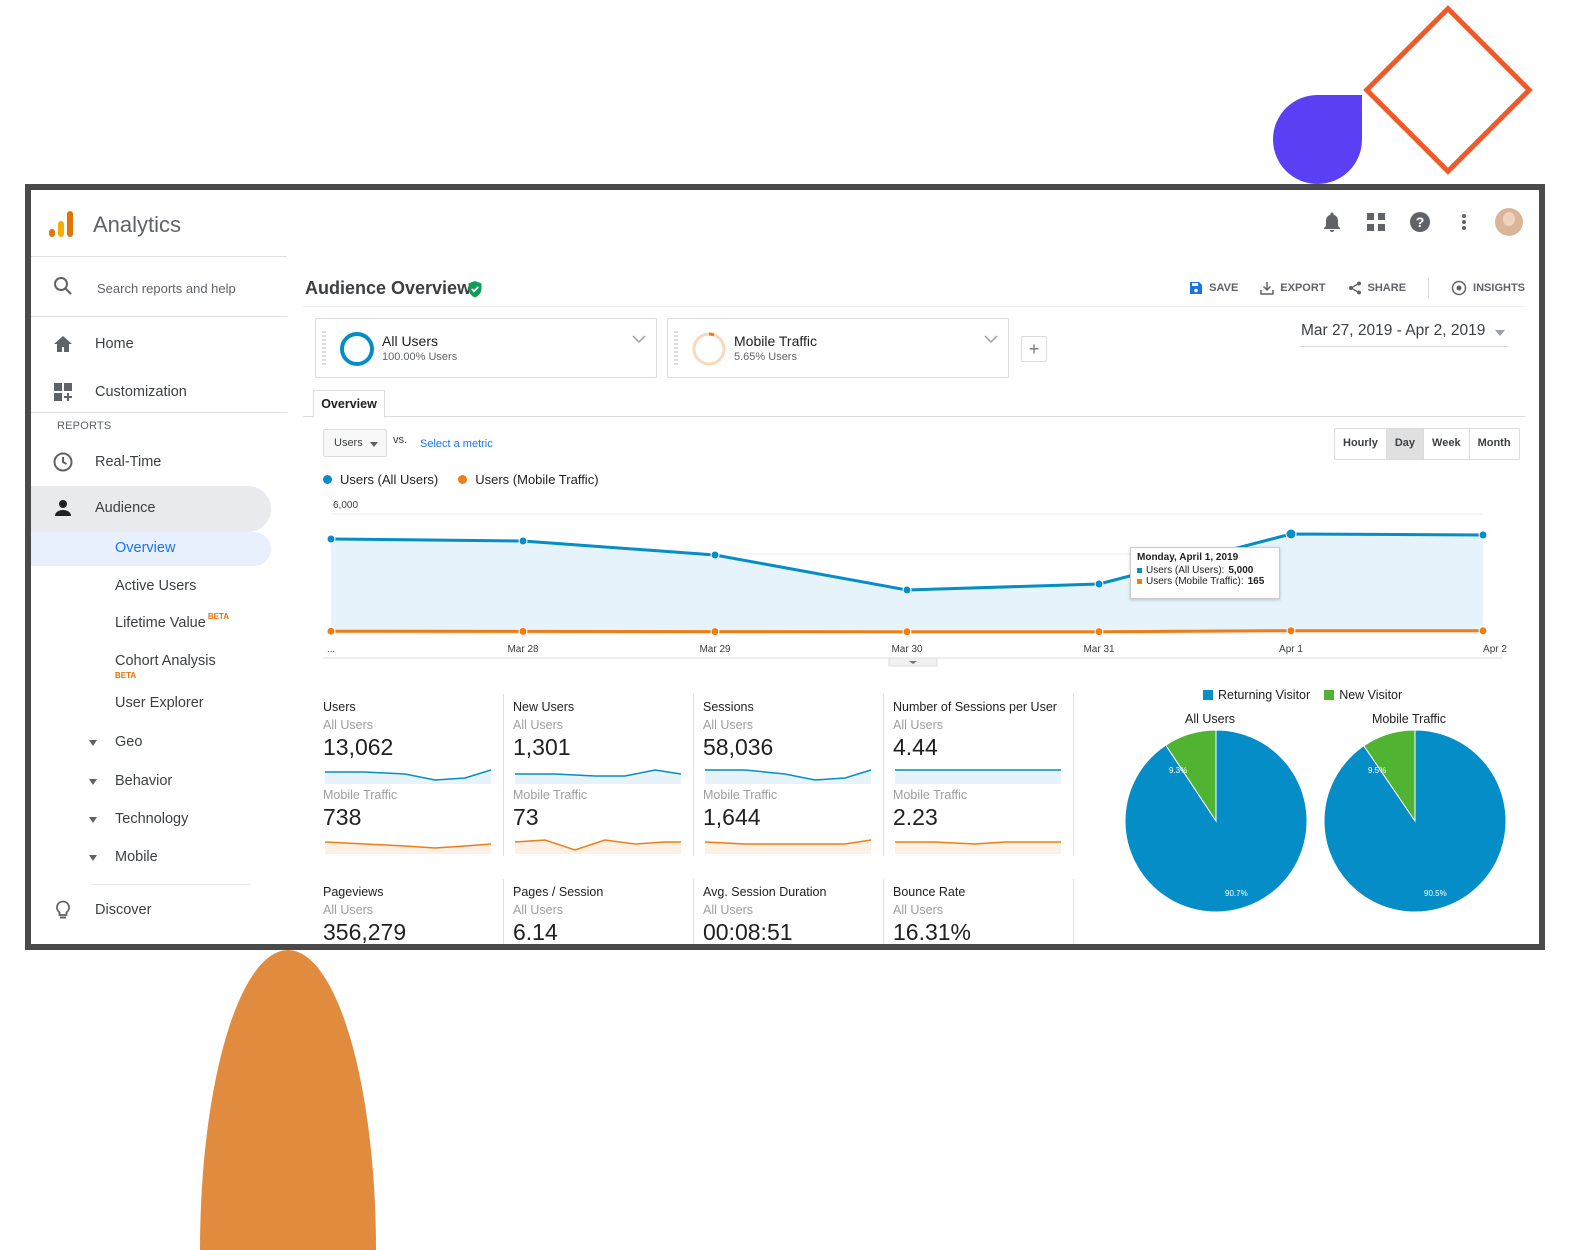  Describe the element at coordinates (1447, 444) in the screenshot. I see `granularity-week-button: Week` at that location.